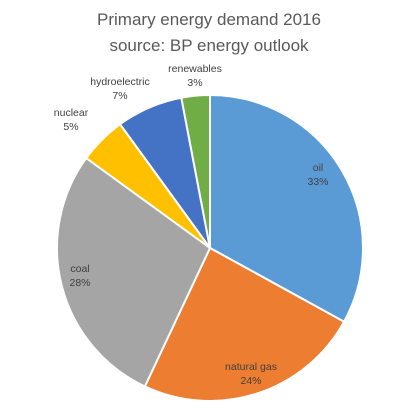 This screenshot has height=417, width=418. What do you see at coordinates (79, 276) in the screenshot?
I see `slice-label-coal: coal 28%` at bounding box center [79, 276].